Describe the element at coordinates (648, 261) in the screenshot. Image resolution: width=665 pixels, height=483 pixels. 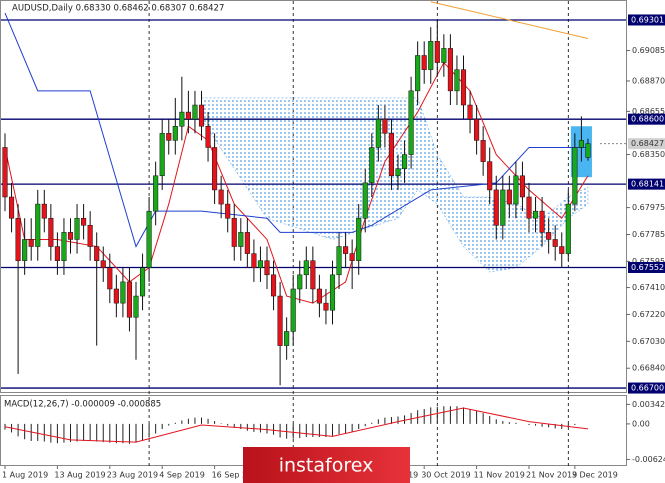
I see `y-tick-label: 0.67595` at that location.